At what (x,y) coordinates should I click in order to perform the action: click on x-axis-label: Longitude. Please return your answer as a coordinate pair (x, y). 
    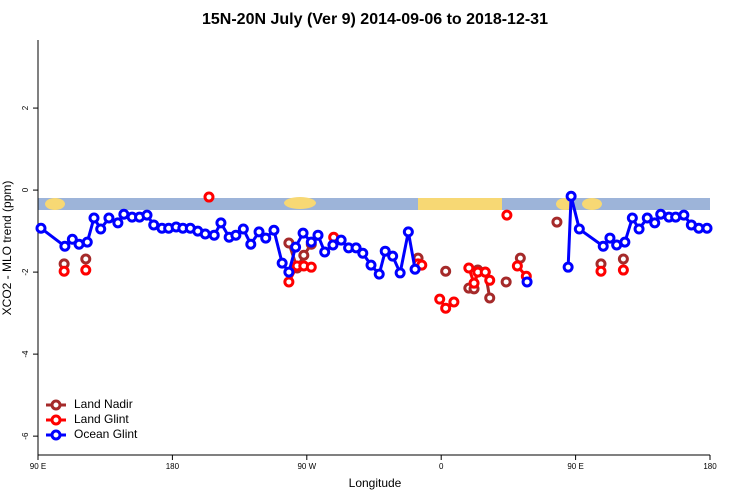
    Looking at the image, I should click on (375, 483).